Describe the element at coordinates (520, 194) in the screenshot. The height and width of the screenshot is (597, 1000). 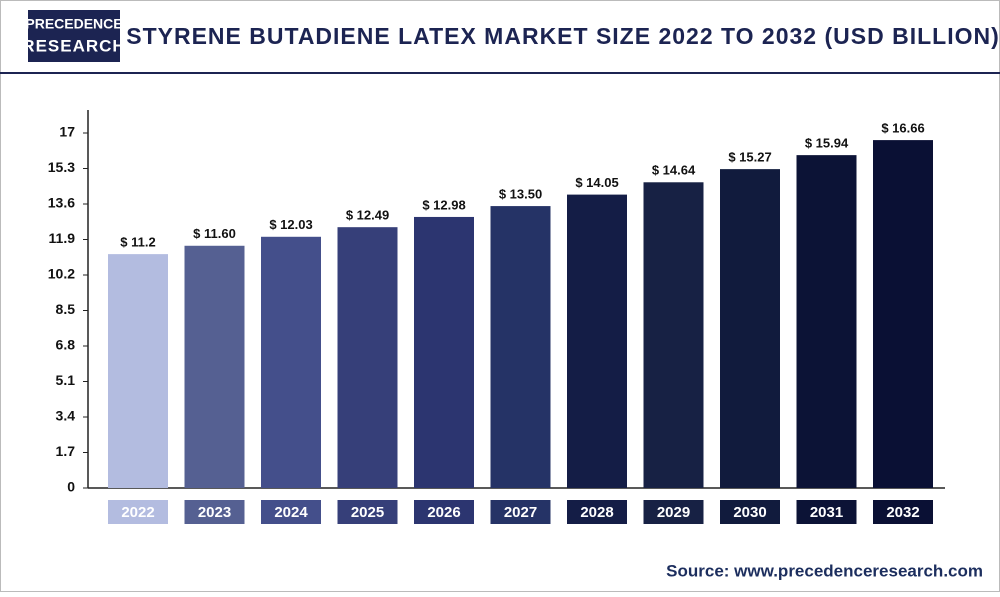
I see `value-label: $ 13.50` at that location.